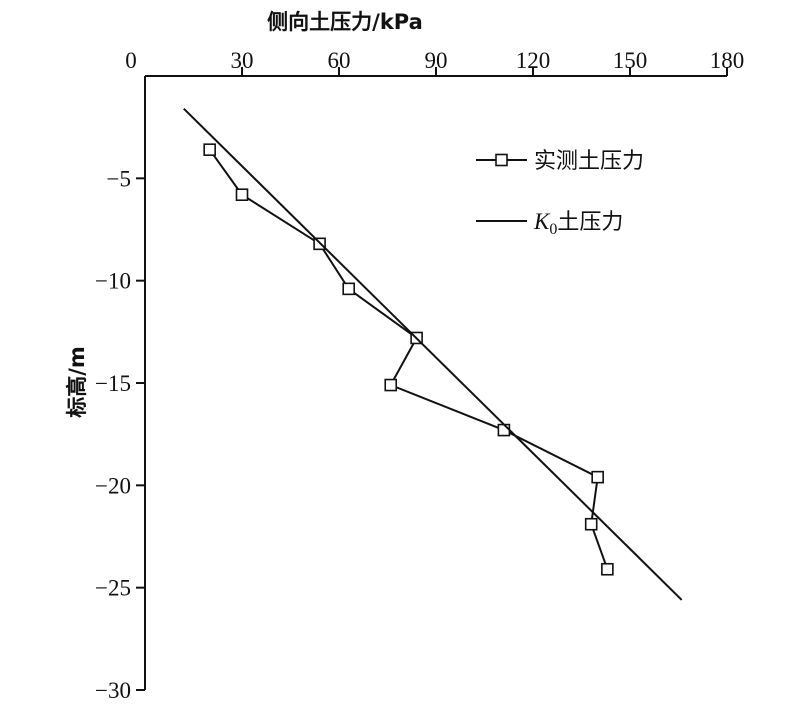 The height and width of the screenshot is (707, 792). I want to click on x-axis-ticks: 0 30 60 90 120 150 180, so click(434, 62).